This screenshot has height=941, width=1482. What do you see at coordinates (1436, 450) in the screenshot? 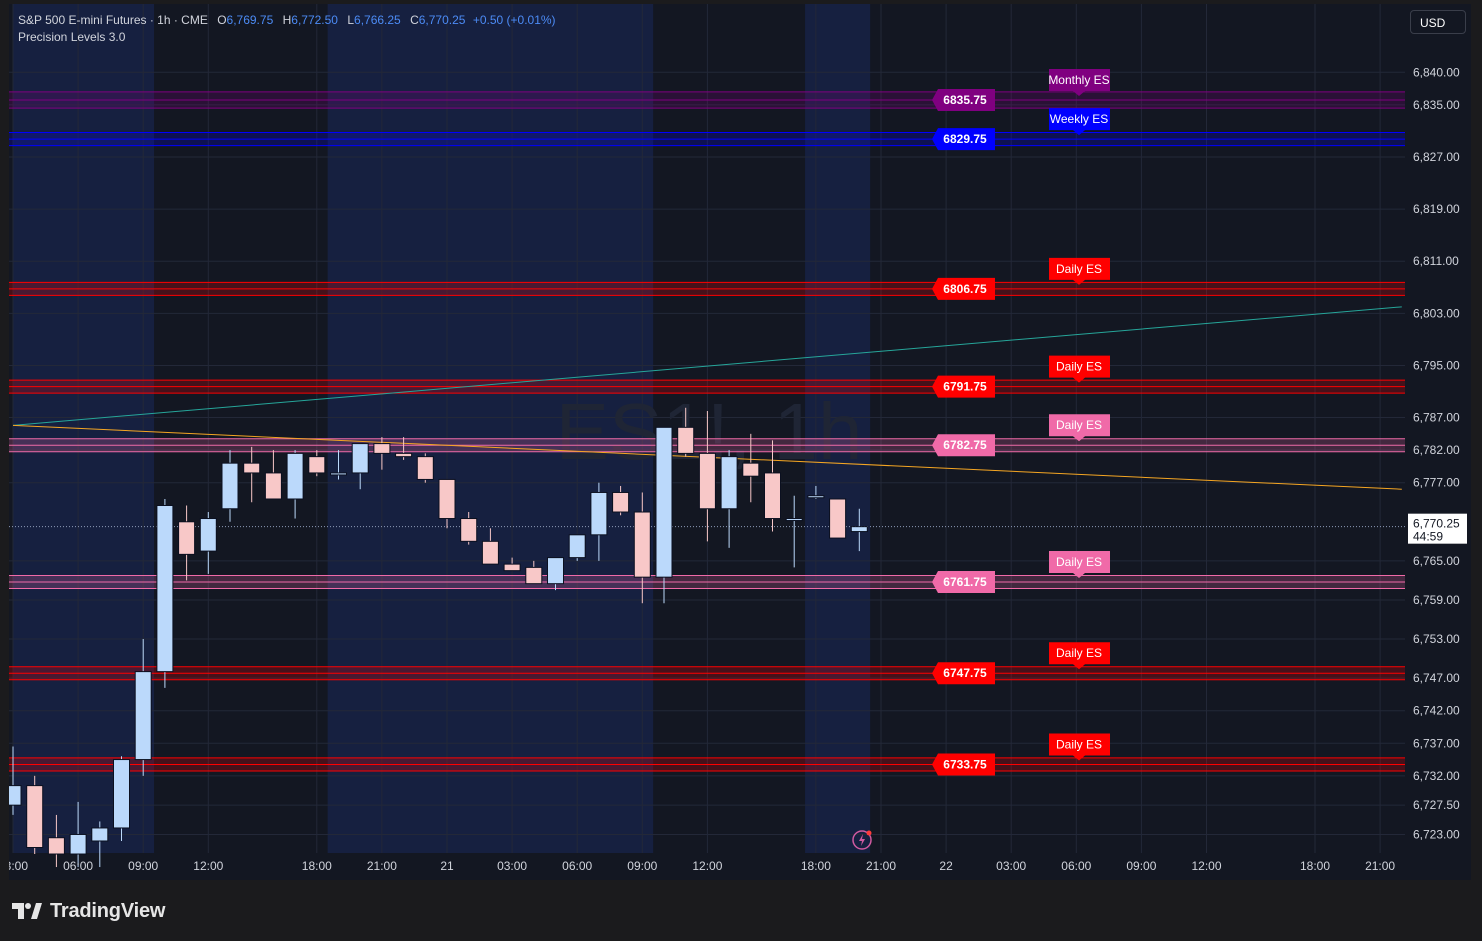
I see `y-tick-label: 6,782.00` at bounding box center [1436, 450].